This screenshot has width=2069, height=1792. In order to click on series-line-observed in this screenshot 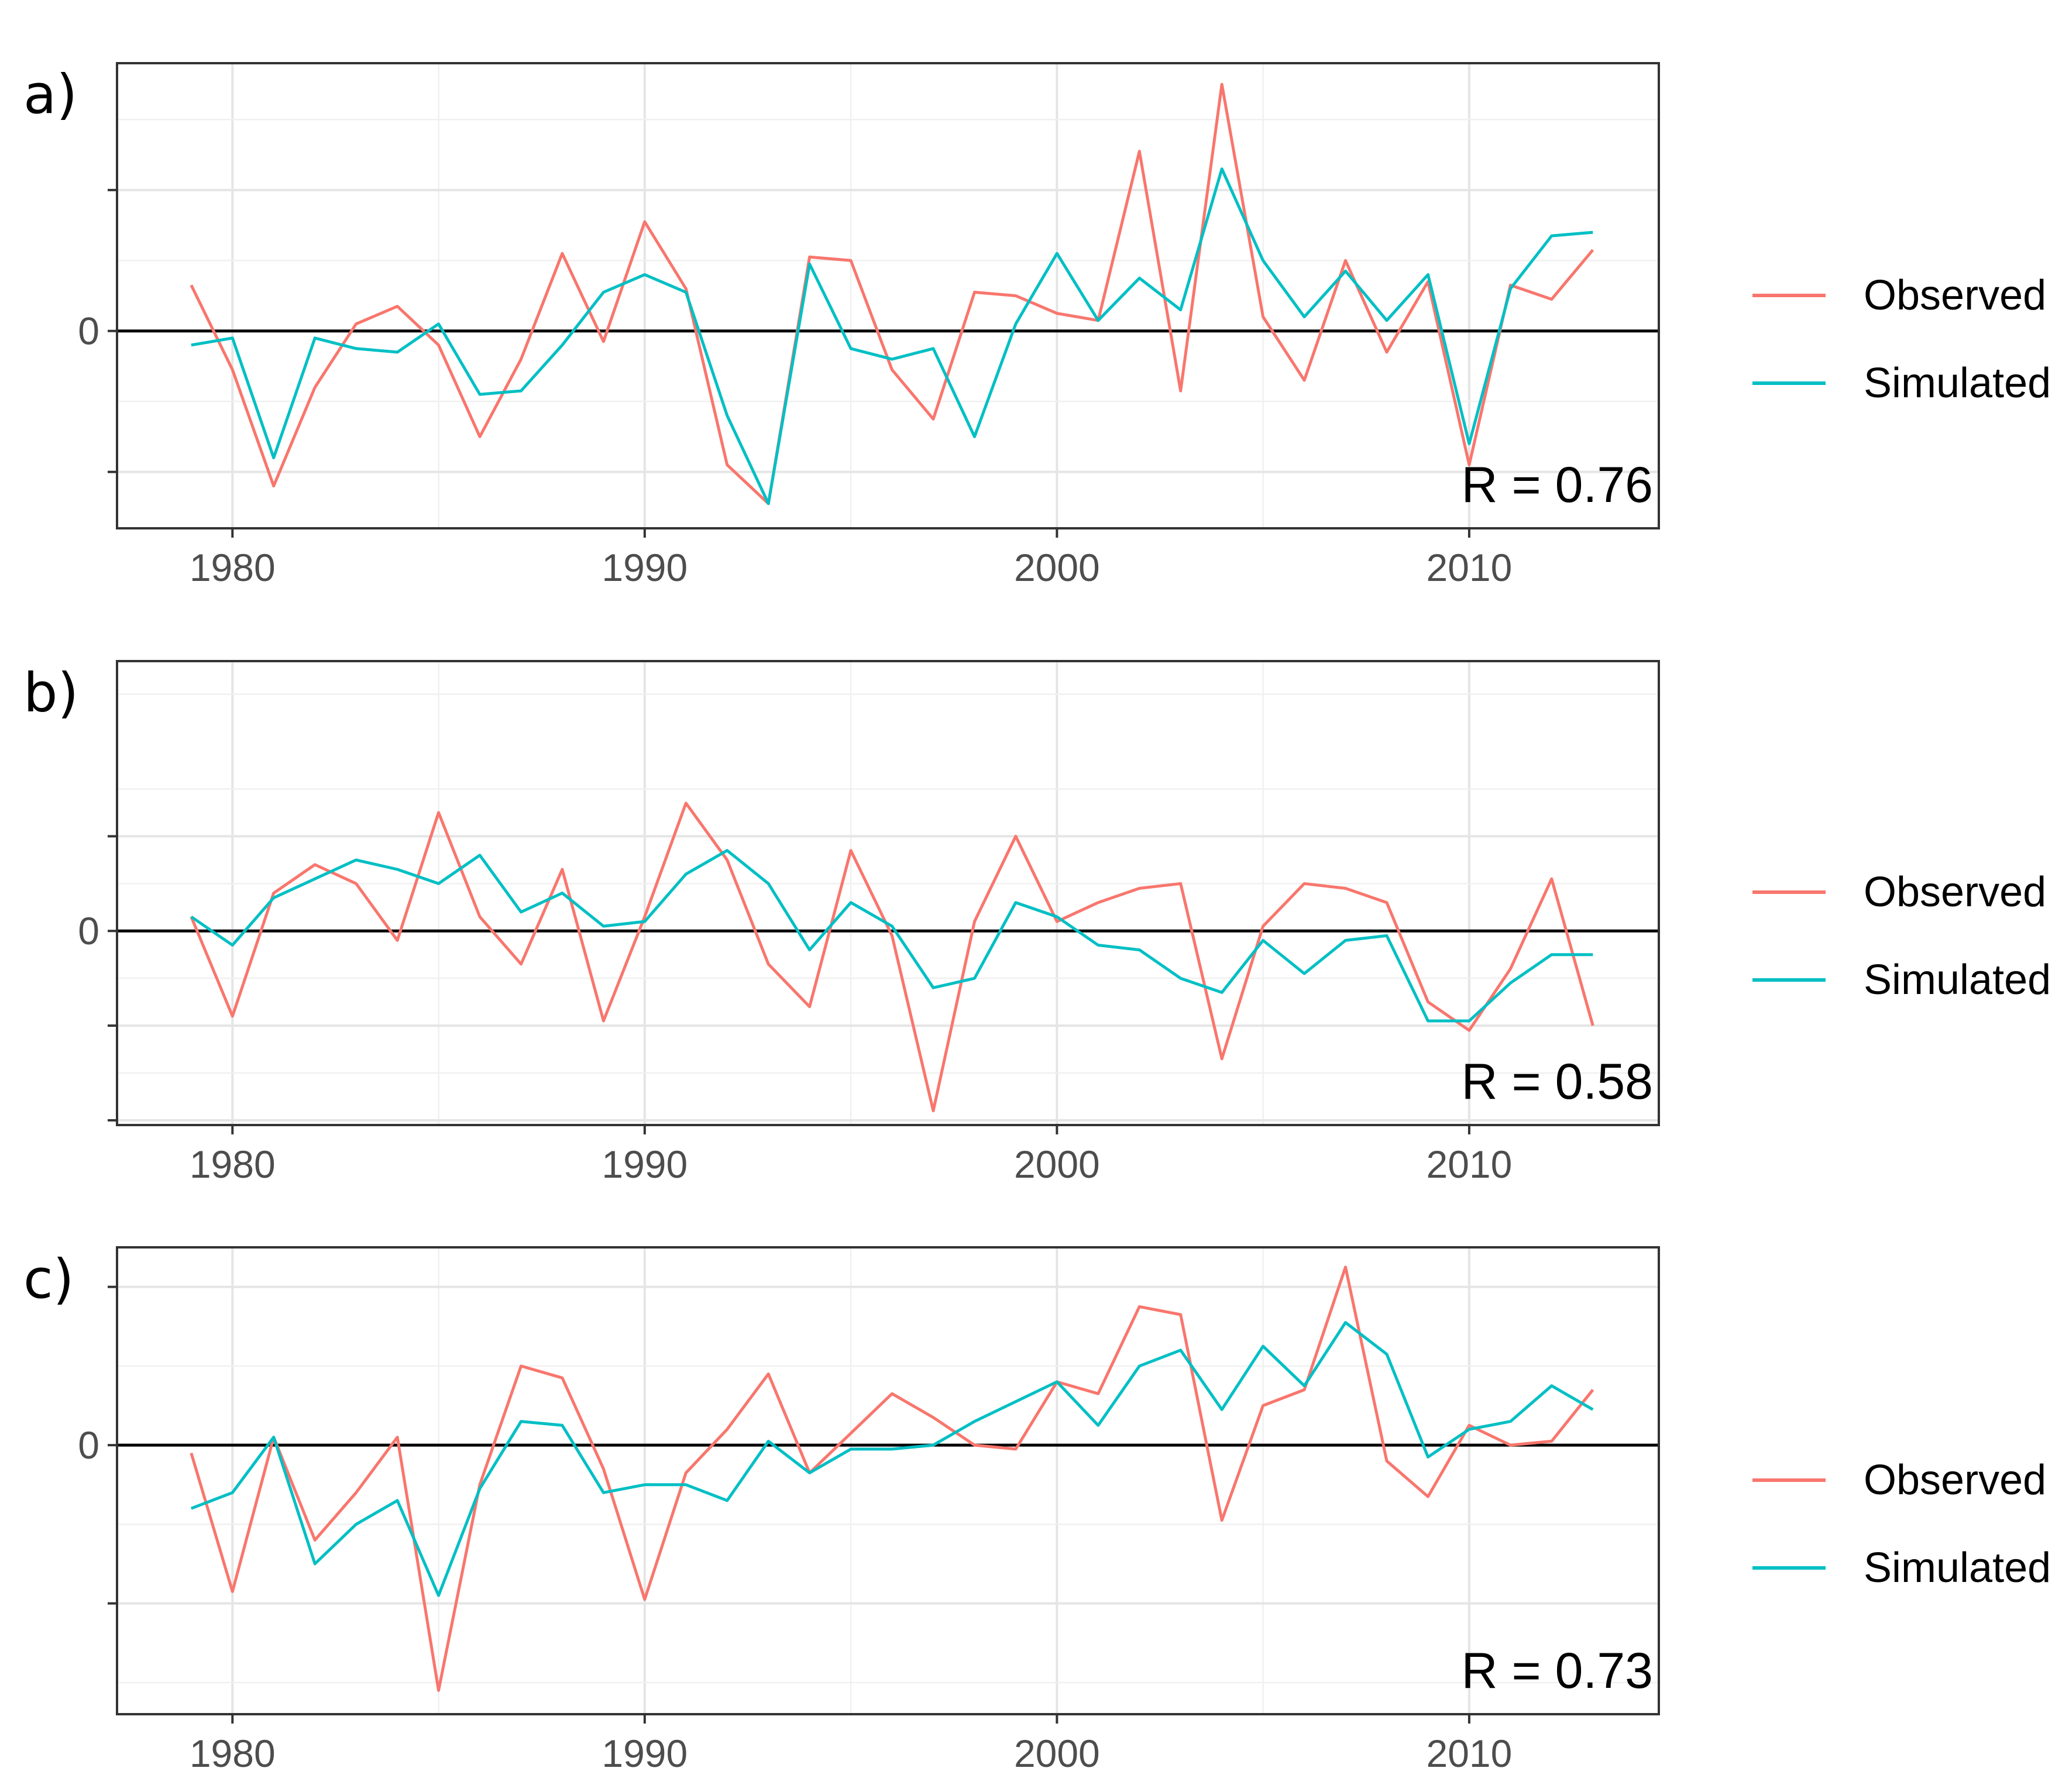, I will do `click(892, 957)`.